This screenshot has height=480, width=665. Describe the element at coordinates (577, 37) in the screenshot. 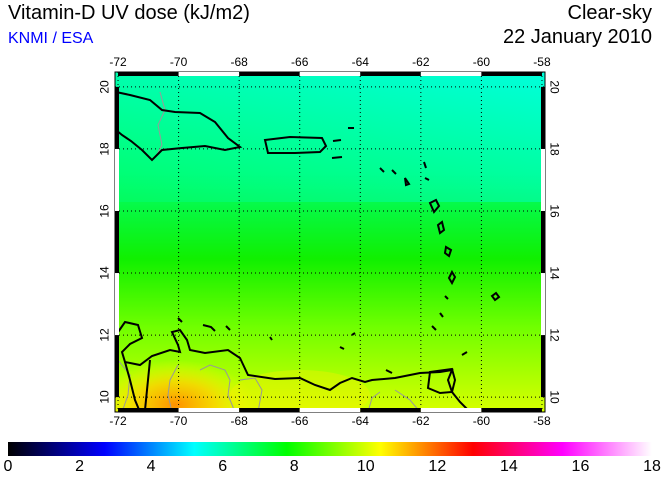

I see `date-label: 22 January 2010` at that location.